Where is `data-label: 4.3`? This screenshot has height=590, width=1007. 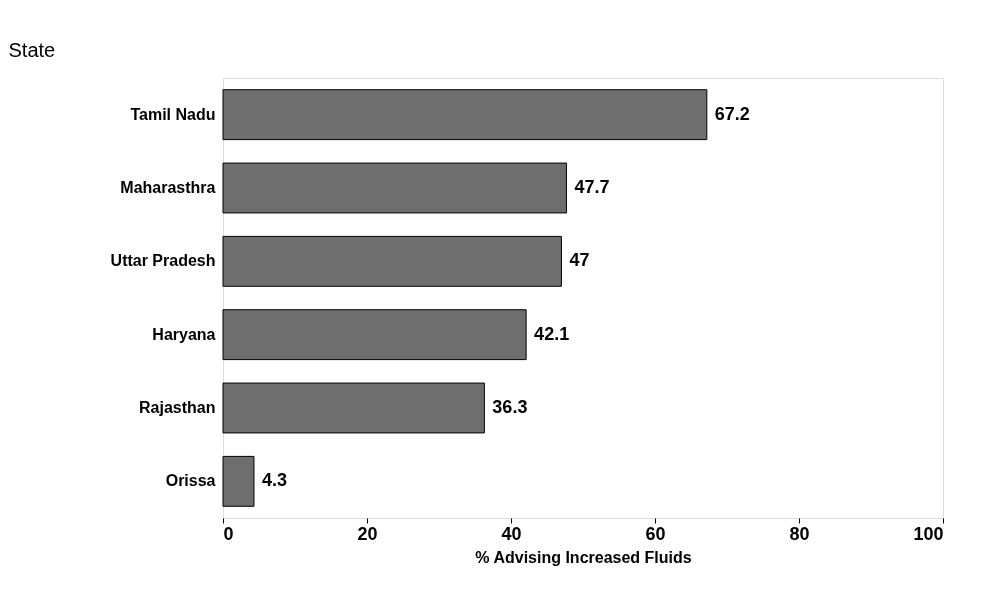
data-label: 4.3 is located at coordinates (274, 480).